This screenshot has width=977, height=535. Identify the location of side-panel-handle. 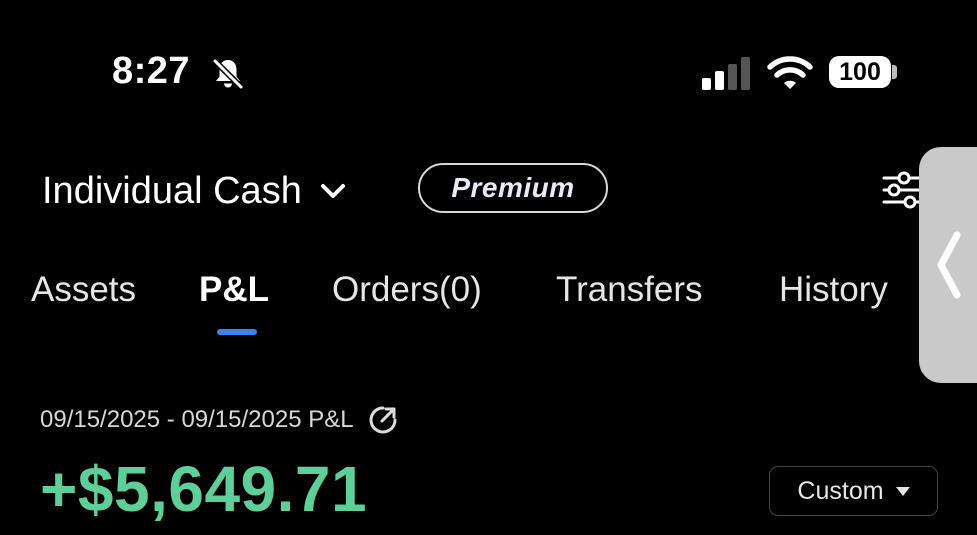
(948, 265).